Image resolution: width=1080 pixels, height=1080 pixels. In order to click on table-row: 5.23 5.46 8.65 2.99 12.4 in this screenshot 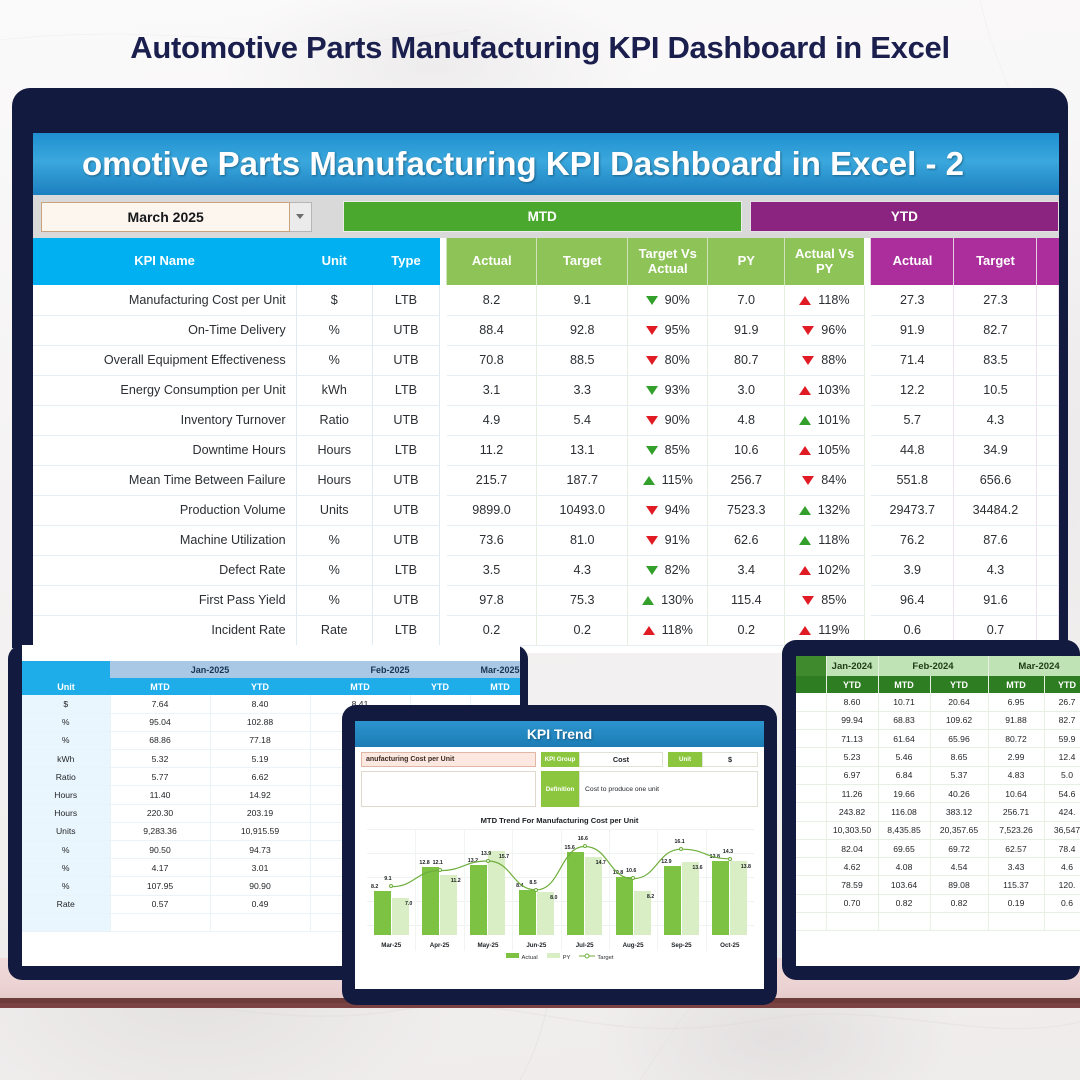, I will do `click(938, 757)`.